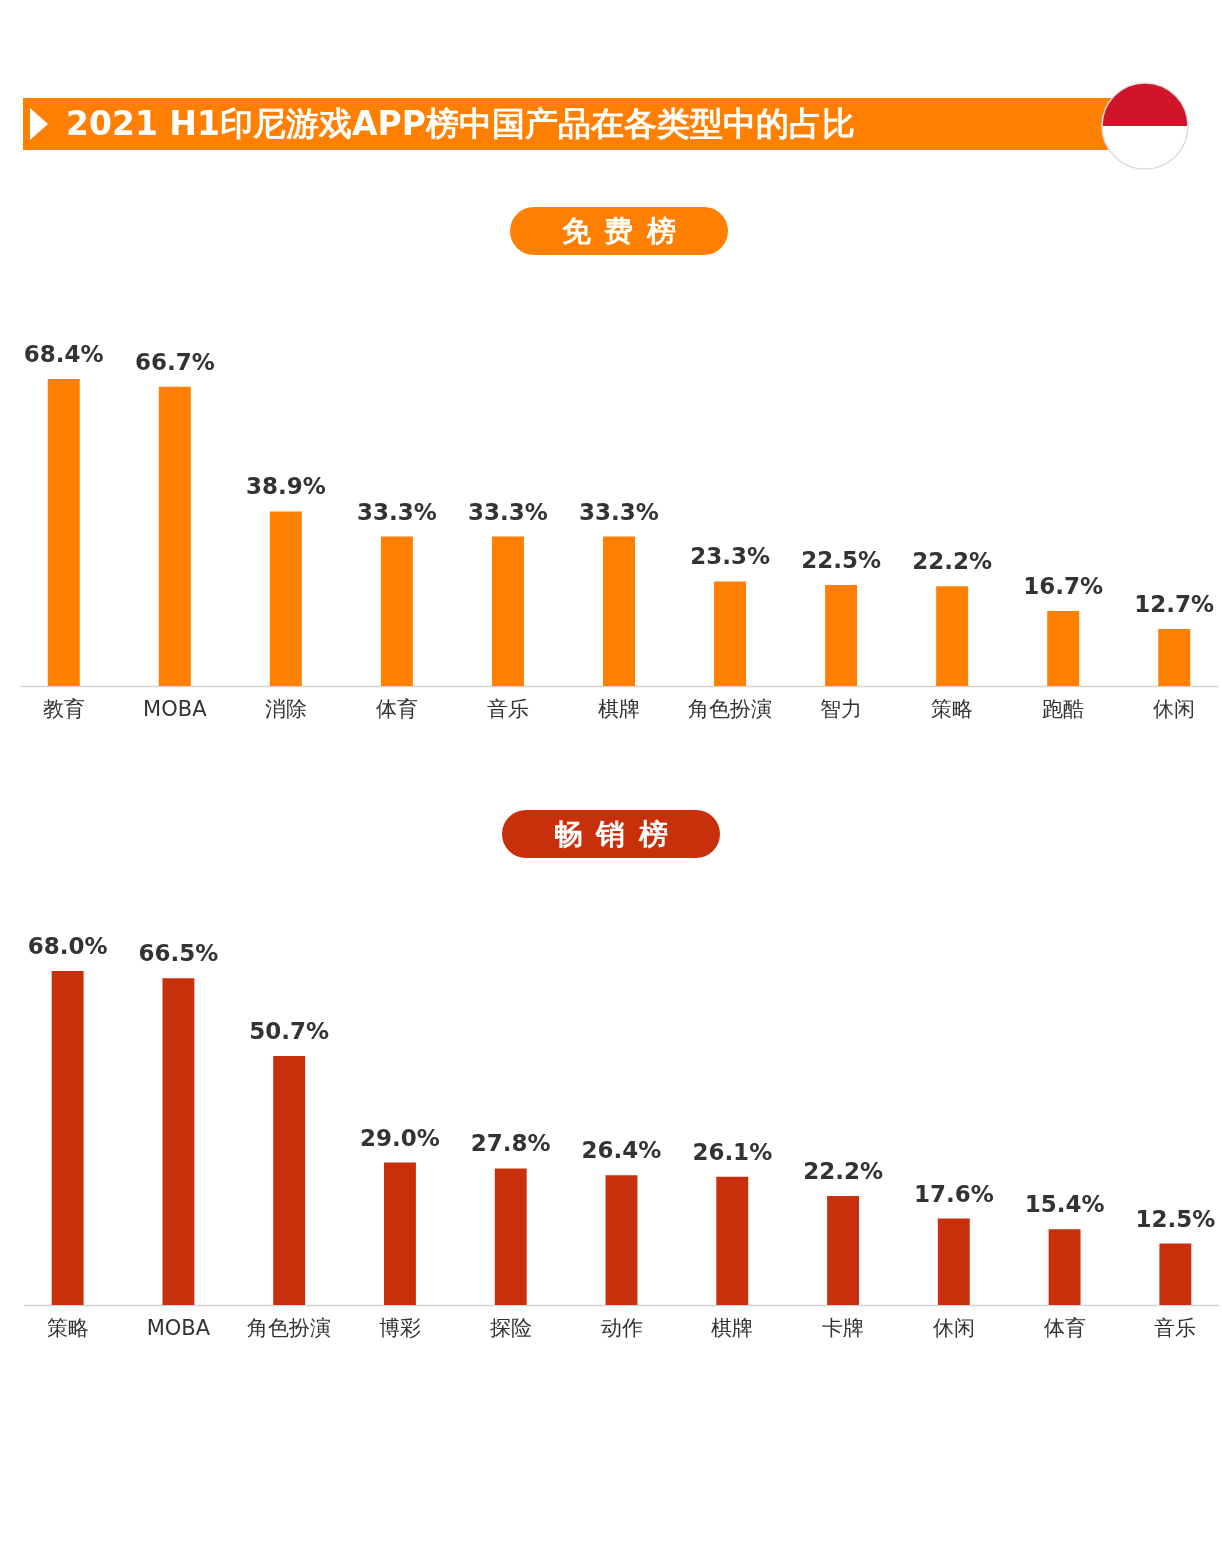 This screenshot has height=1552, width=1222. What do you see at coordinates (174, 361) in the screenshot?
I see `data-label: 66.7%` at bounding box center [174, 361].